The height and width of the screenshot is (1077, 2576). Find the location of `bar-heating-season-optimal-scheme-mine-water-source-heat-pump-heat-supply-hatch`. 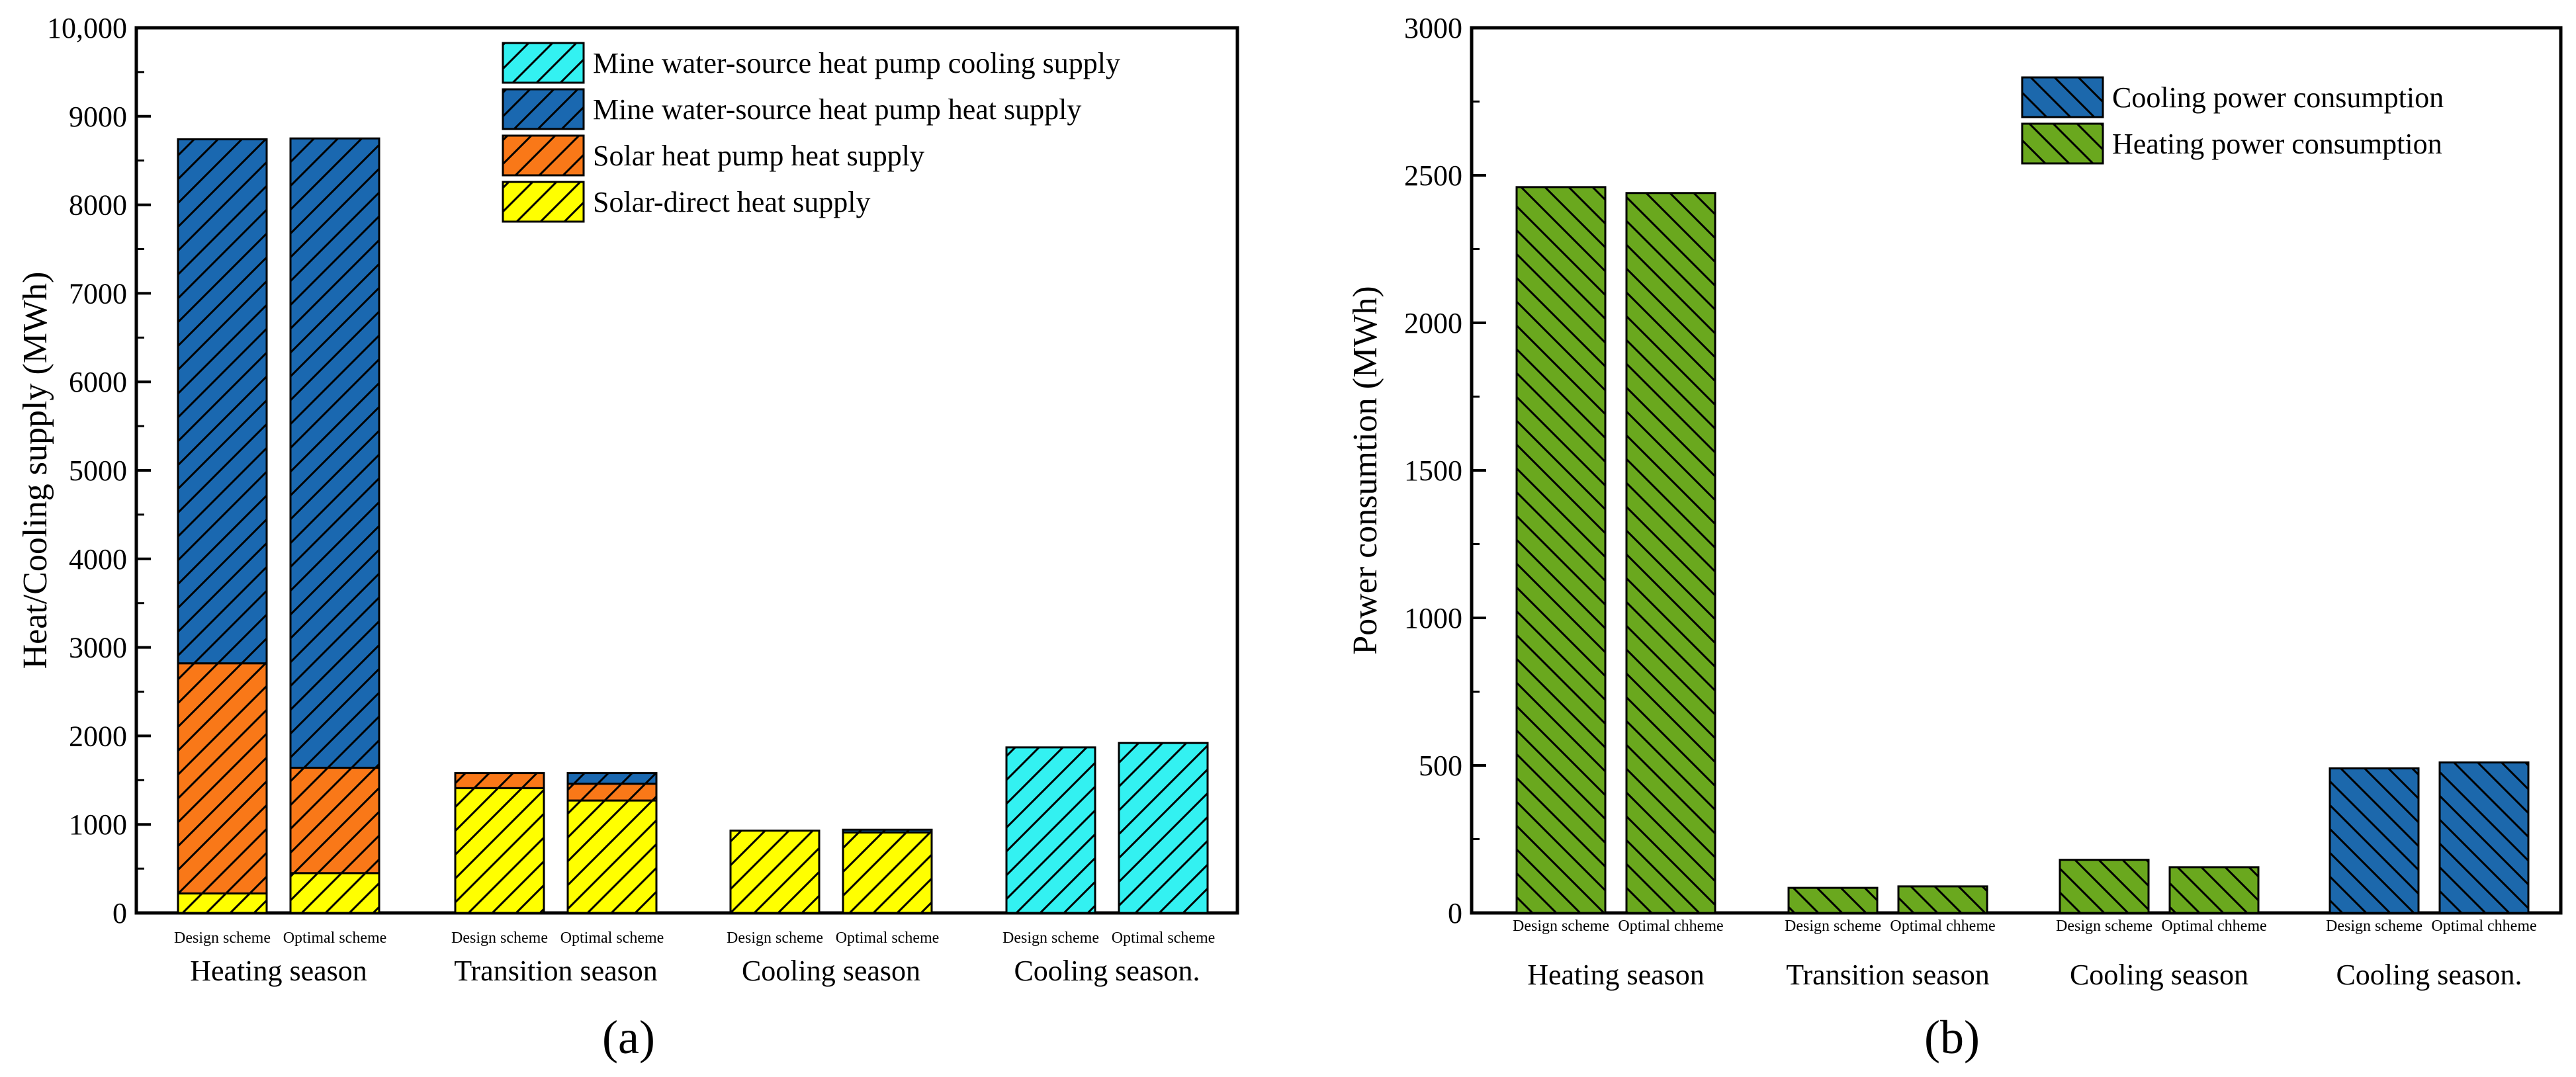

bar-heating-season-optimal-scheme-mine-water-source-heat-pump-heat-supply-hatch is located at coordinates (334, 453).